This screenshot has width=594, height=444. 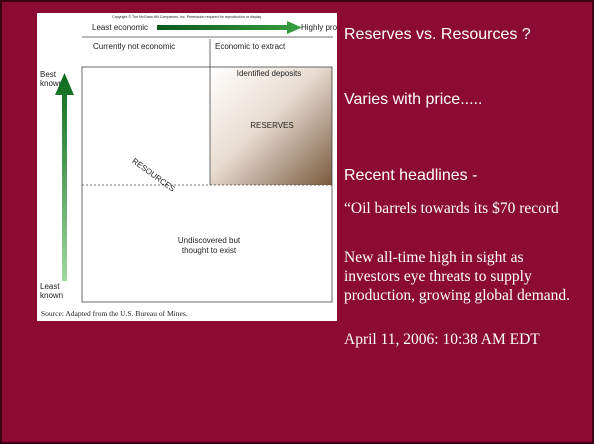 I want to click on reserves: RESERVES, so click(x=271, y=125).